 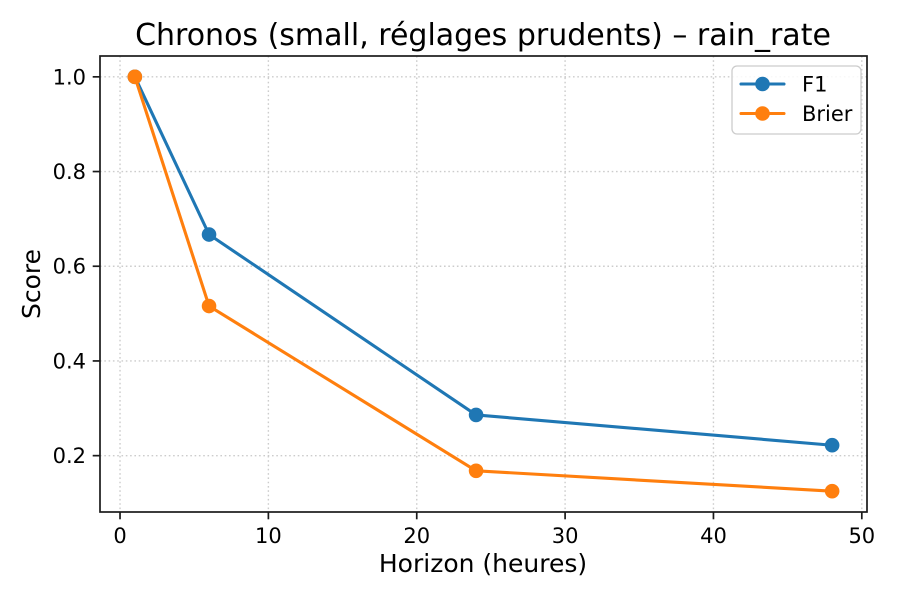 What do you see at coordinates (69, 172) in the screenshot?
I see `y-tick-label: 0.8` at bounding box center [69, 172].